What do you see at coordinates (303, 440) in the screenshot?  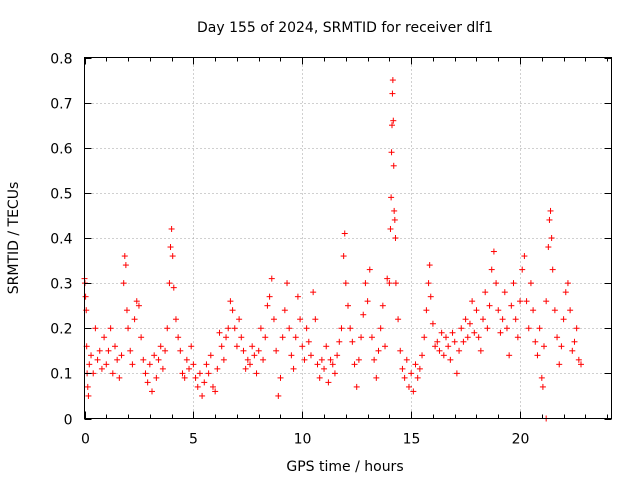 I see `x-tick-label: 10` at bounding box center [303, 440].